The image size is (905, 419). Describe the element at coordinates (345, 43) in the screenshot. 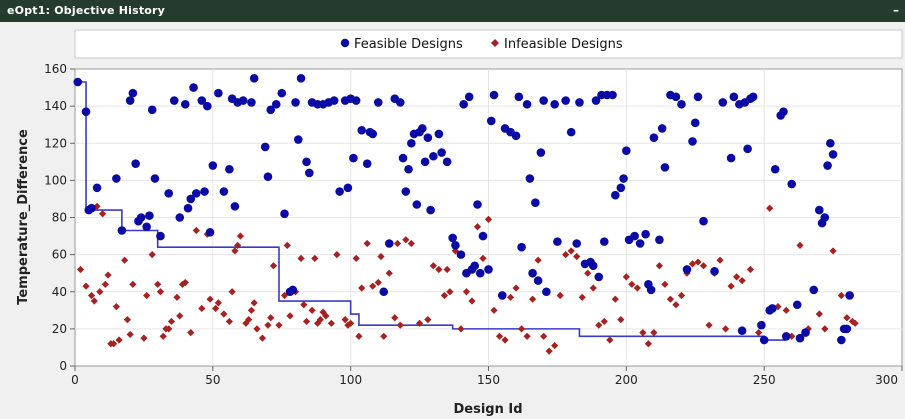

I see `legend-feasible-marker` at that location.